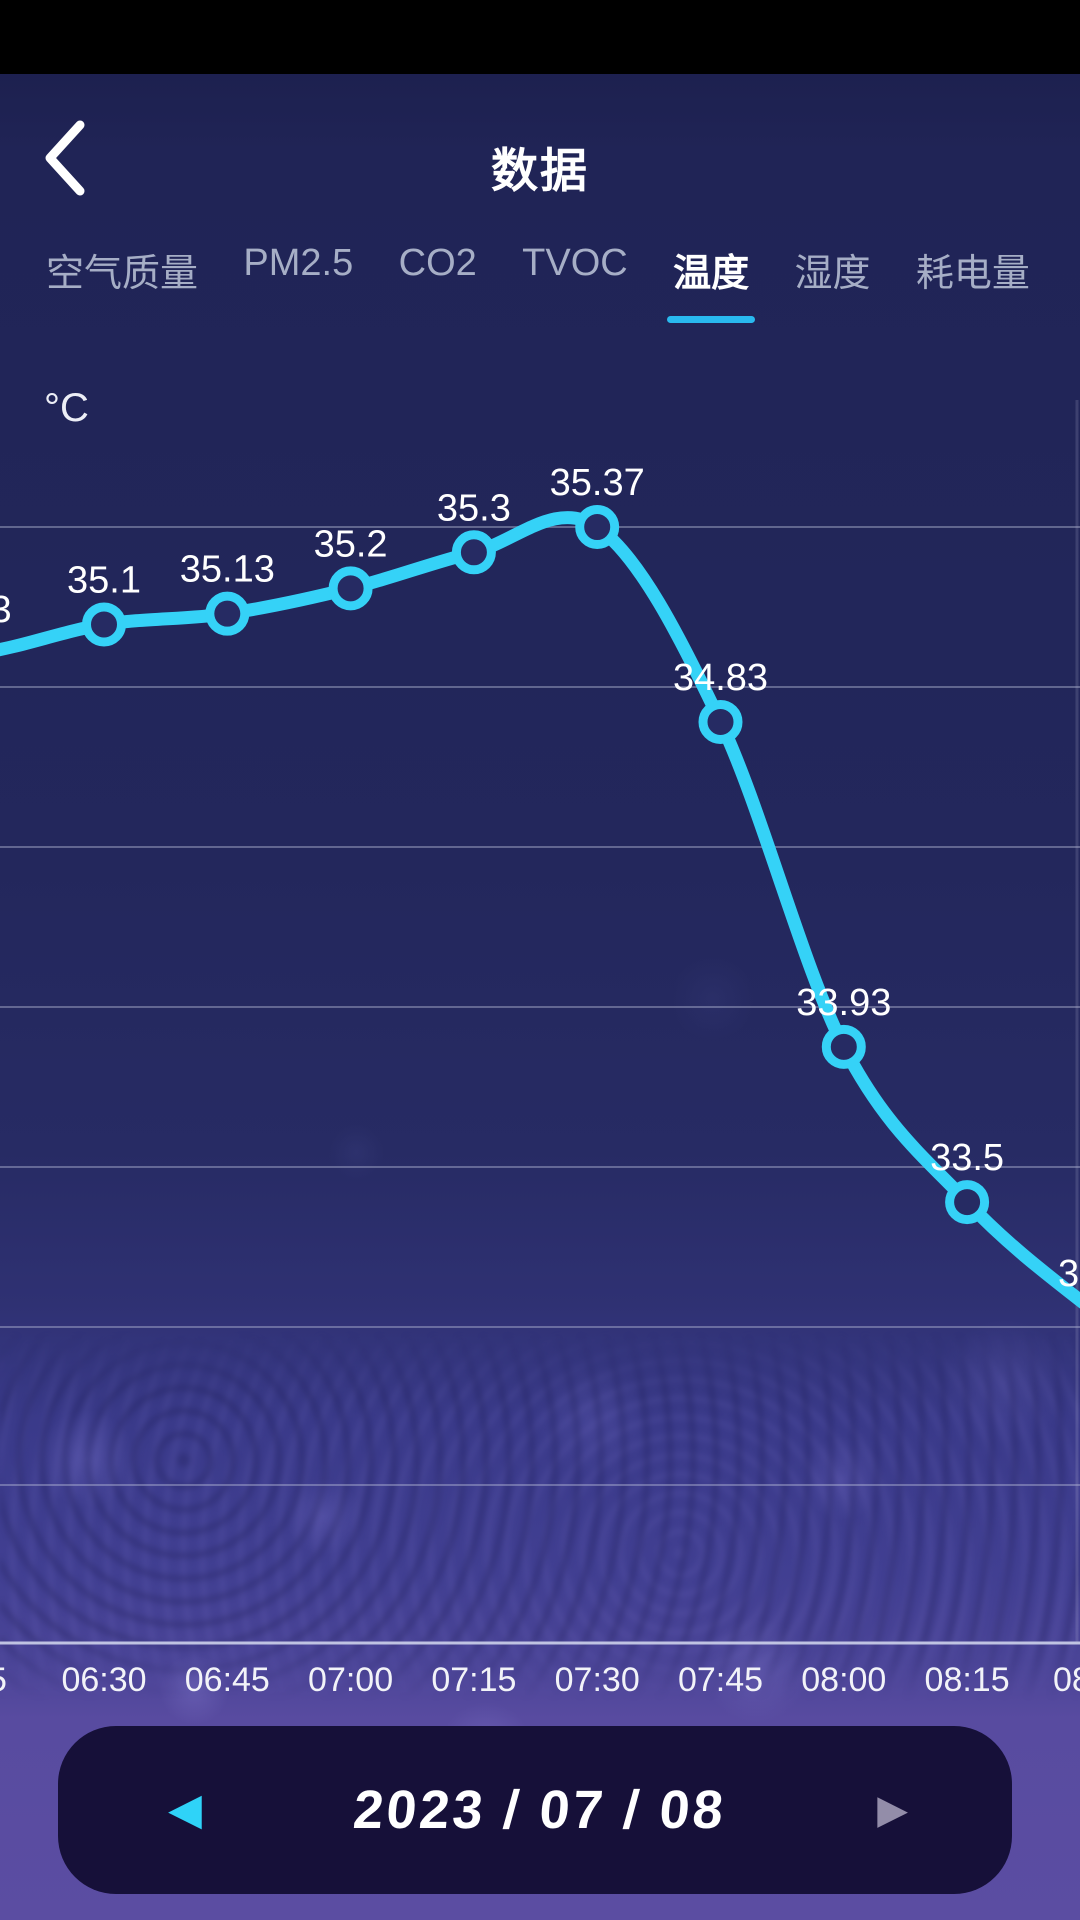  Describe the element at coordinates (832, 274) in the screenshot. I see `tab-5: 湿度` at that location.